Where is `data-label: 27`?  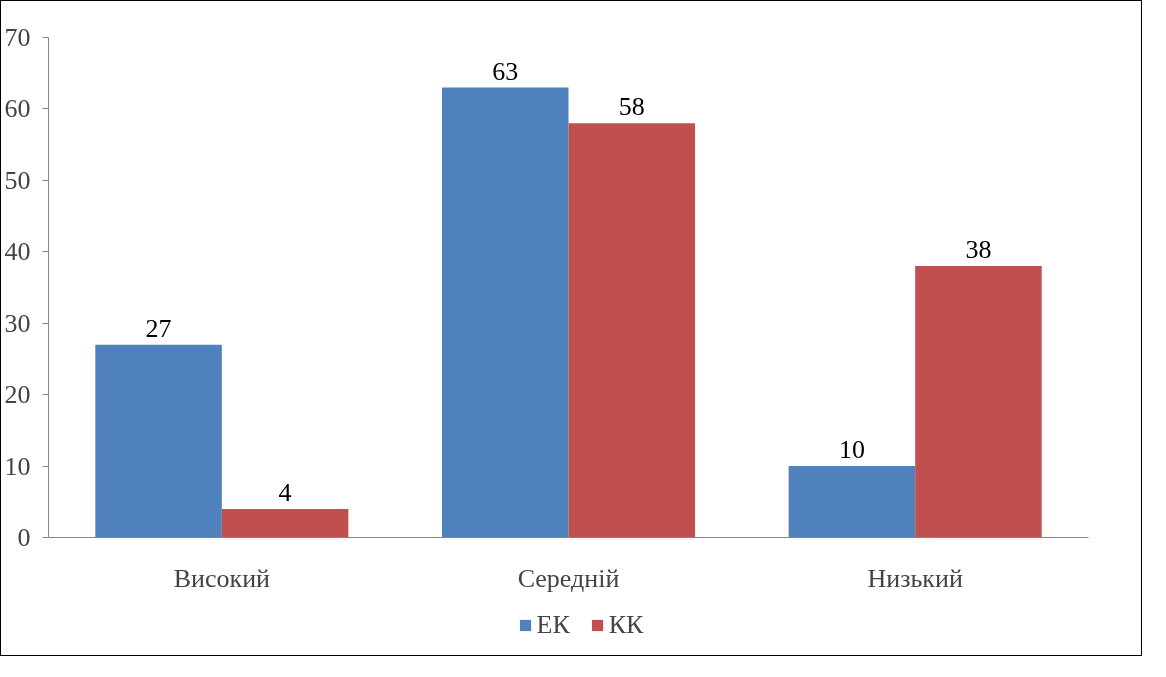 data-label: 27 is located at coordinates (158, 328).